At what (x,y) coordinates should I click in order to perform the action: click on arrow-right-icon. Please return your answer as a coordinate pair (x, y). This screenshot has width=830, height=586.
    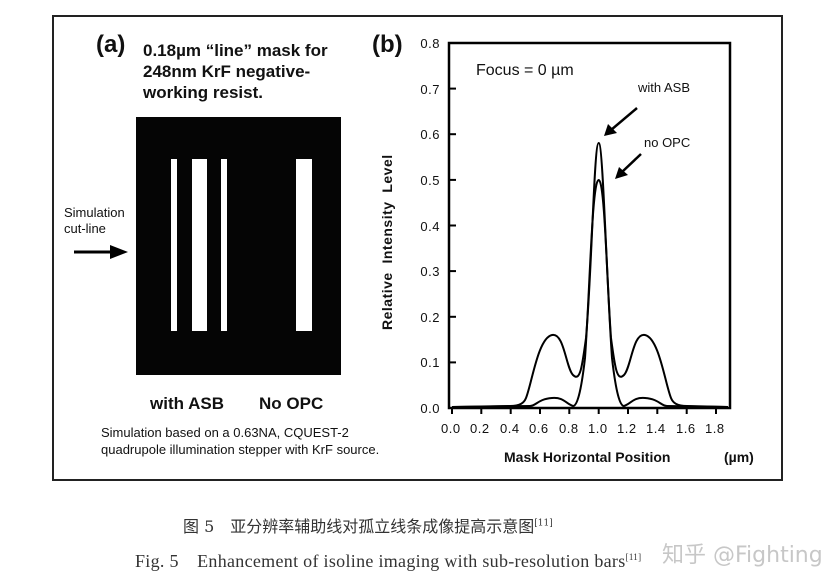
    Looking at the image, I should click on (101, 252).